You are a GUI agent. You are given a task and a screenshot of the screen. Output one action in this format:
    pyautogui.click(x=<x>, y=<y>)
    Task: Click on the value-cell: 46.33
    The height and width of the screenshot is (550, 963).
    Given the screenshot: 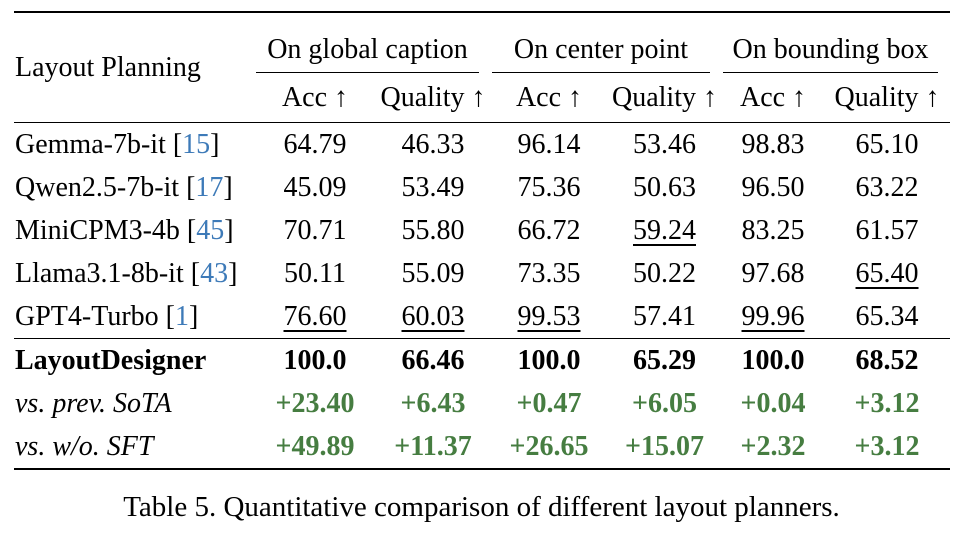 What is the action you would take?
    pyautogui.click(x=433, y=145)
    